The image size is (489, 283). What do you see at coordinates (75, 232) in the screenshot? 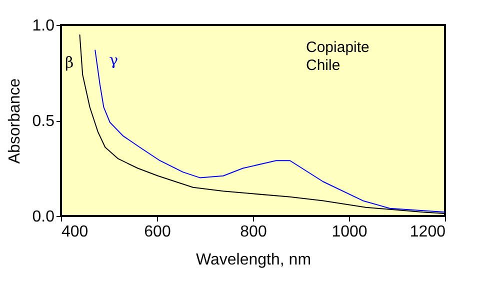
I see `x-tick-label: 400` at bounding box center [75, 232].